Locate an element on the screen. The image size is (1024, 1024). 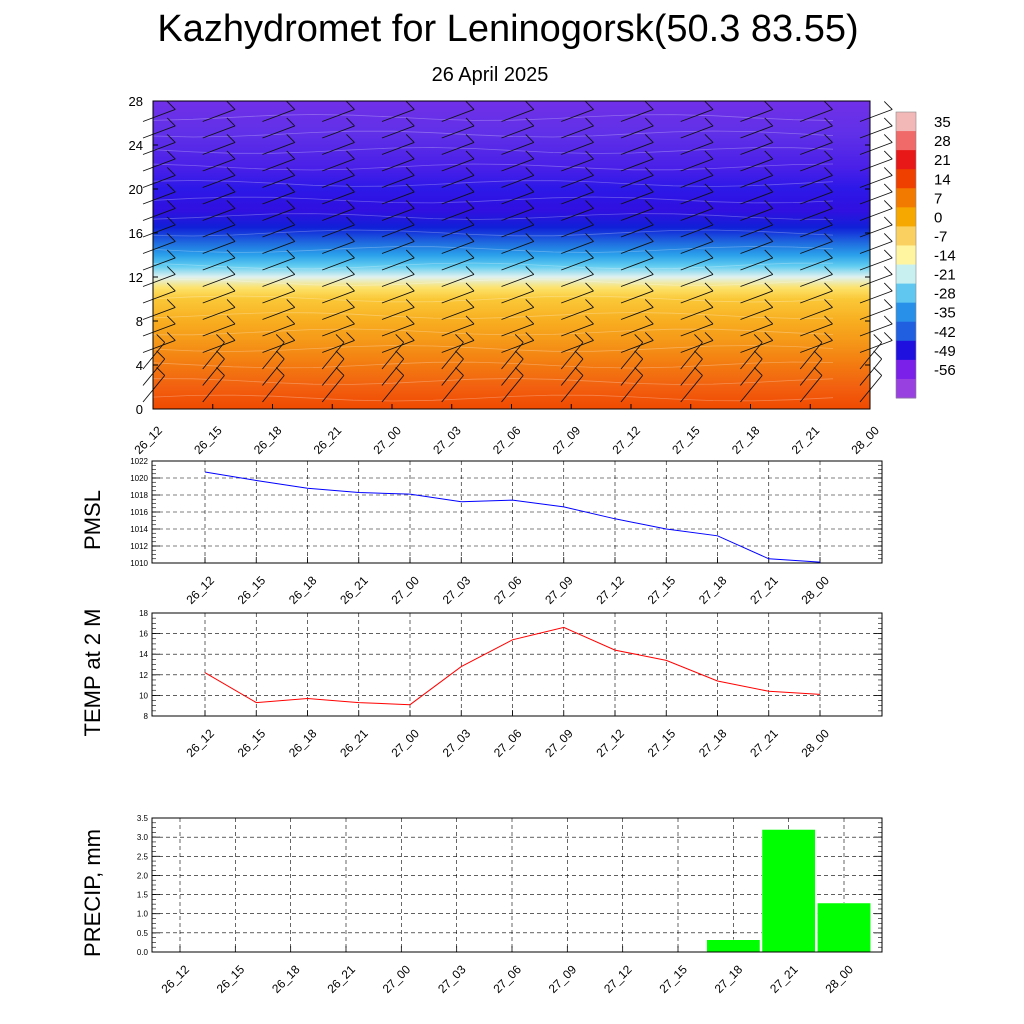
colorbar-label: 14 is located at coordinates (942, 179).